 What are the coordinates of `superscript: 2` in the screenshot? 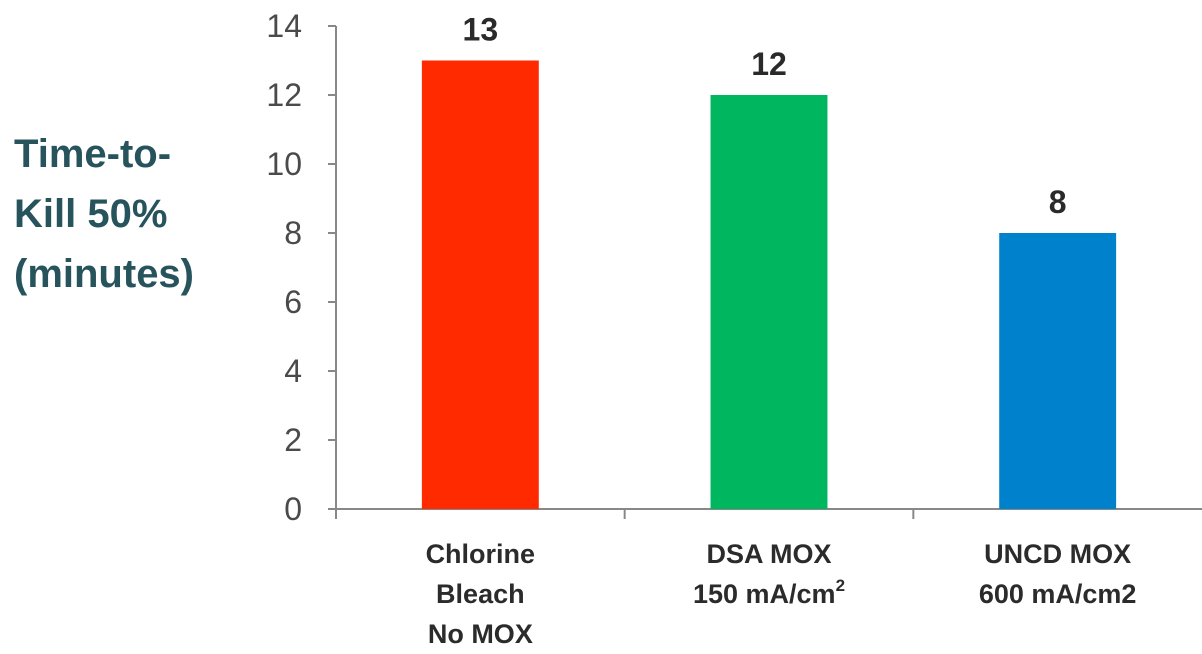 It's located at (840, 585).